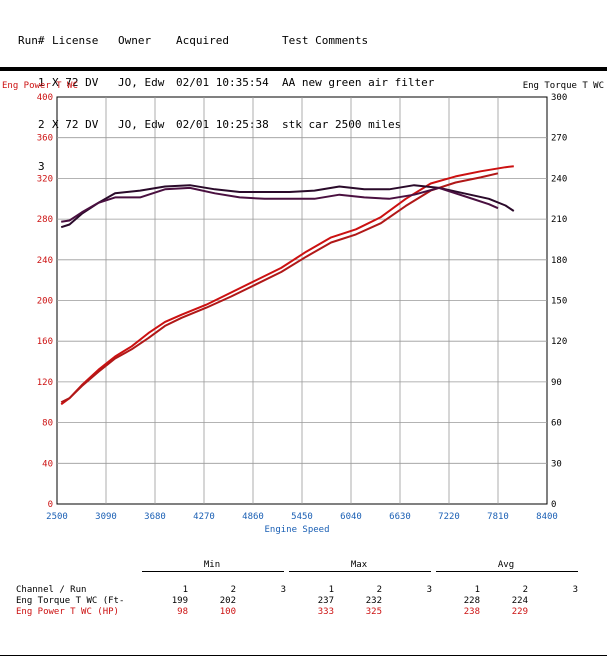 This screenshot has width=607, height=658. What do you see at coordinates (296, 530) in the screenshot?
I see `x-axis-title: Engine Speed` at bounding box center [296, 530].